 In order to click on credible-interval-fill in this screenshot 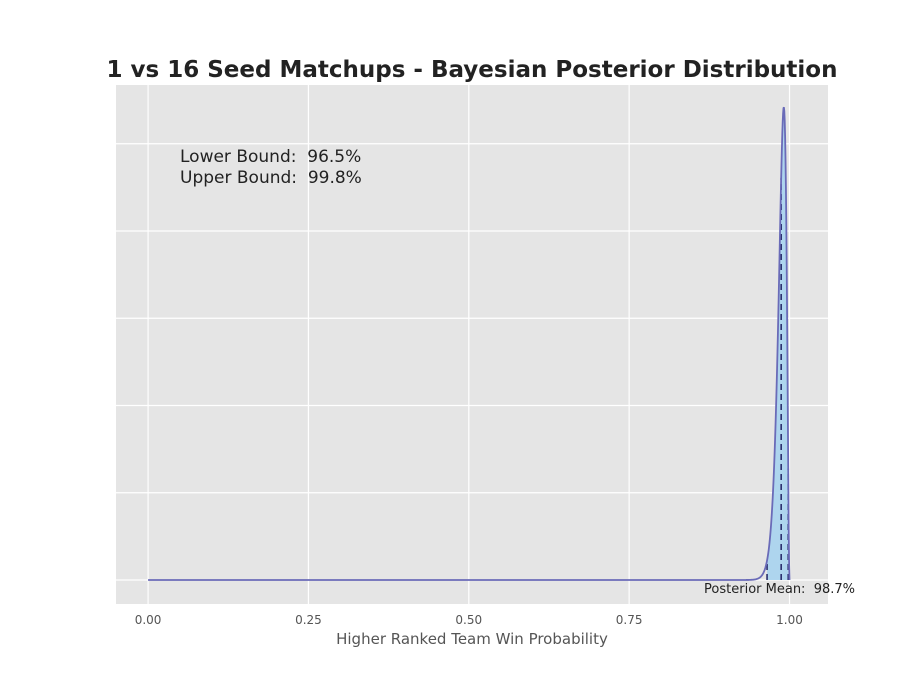, I will do `click(778, 343)`.